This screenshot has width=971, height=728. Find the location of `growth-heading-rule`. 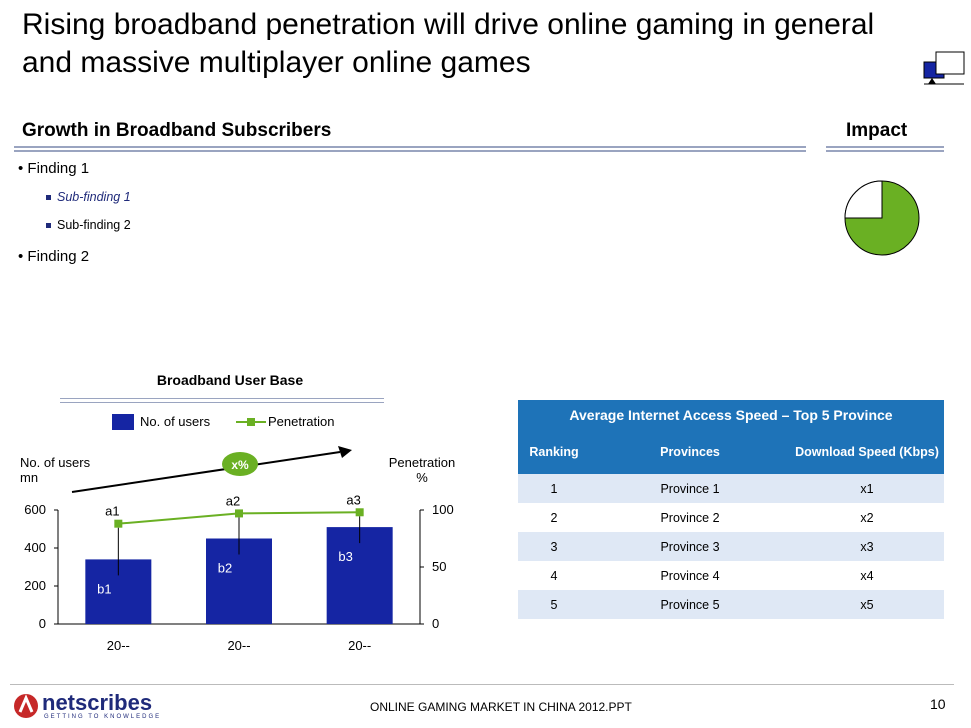

growth-heading-rule is located at coordinates (410, 149).